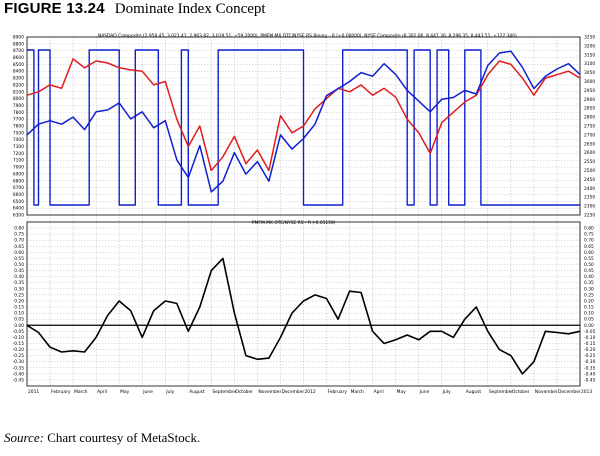 The image size is (600, 456). I want to click on x-tick-label: August, so click(474, 392).